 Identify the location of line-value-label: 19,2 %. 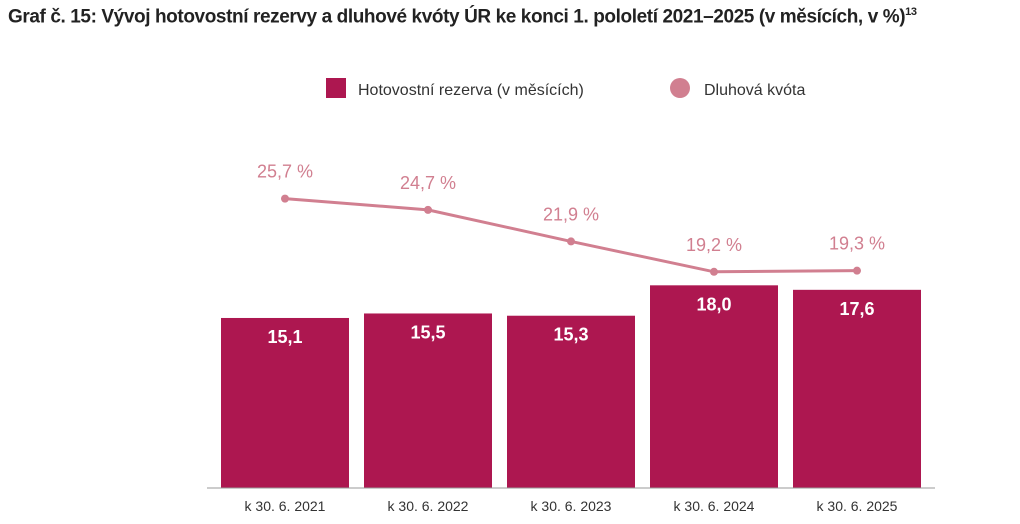
(714, 245).